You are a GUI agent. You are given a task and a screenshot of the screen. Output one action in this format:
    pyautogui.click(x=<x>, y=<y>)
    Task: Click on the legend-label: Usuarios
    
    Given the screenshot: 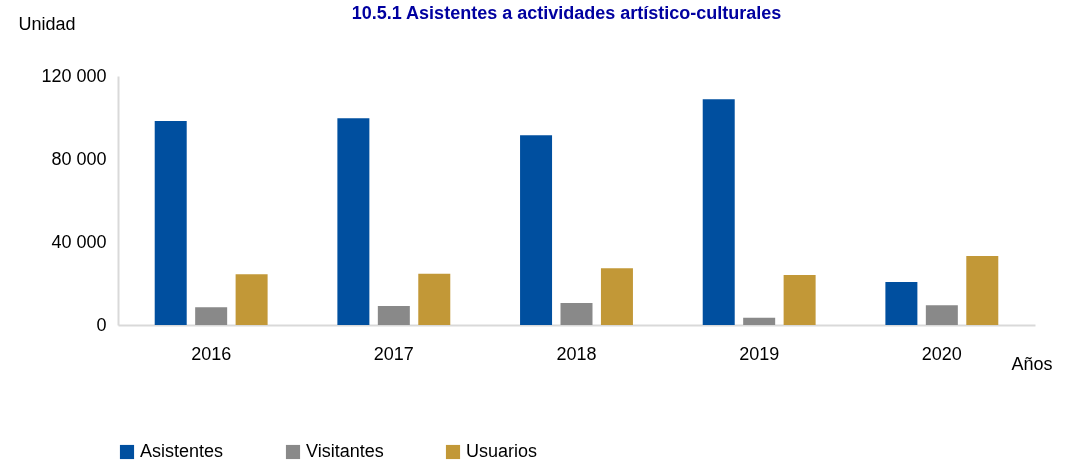 What is the action you would take?
    pyautogui.click(x=502, y=451)
    